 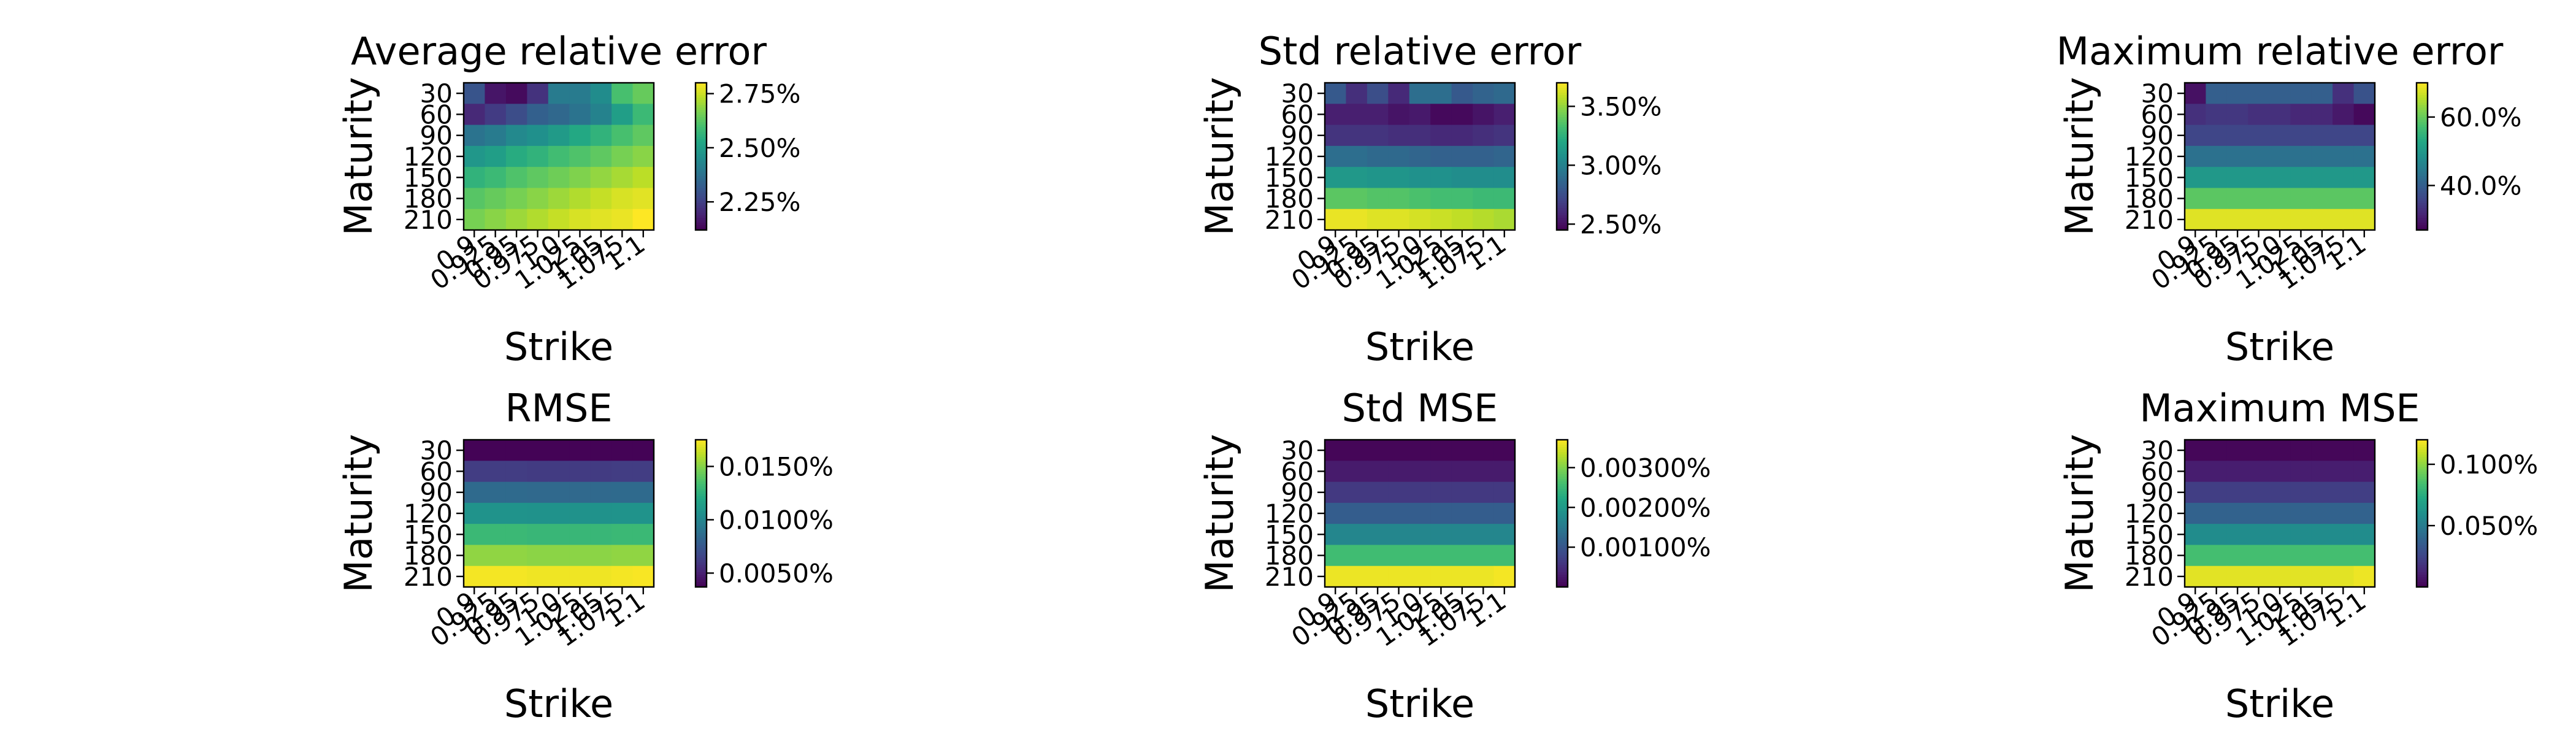 I want to click on y-tick-label: 150, so click(x=1289, y=534).